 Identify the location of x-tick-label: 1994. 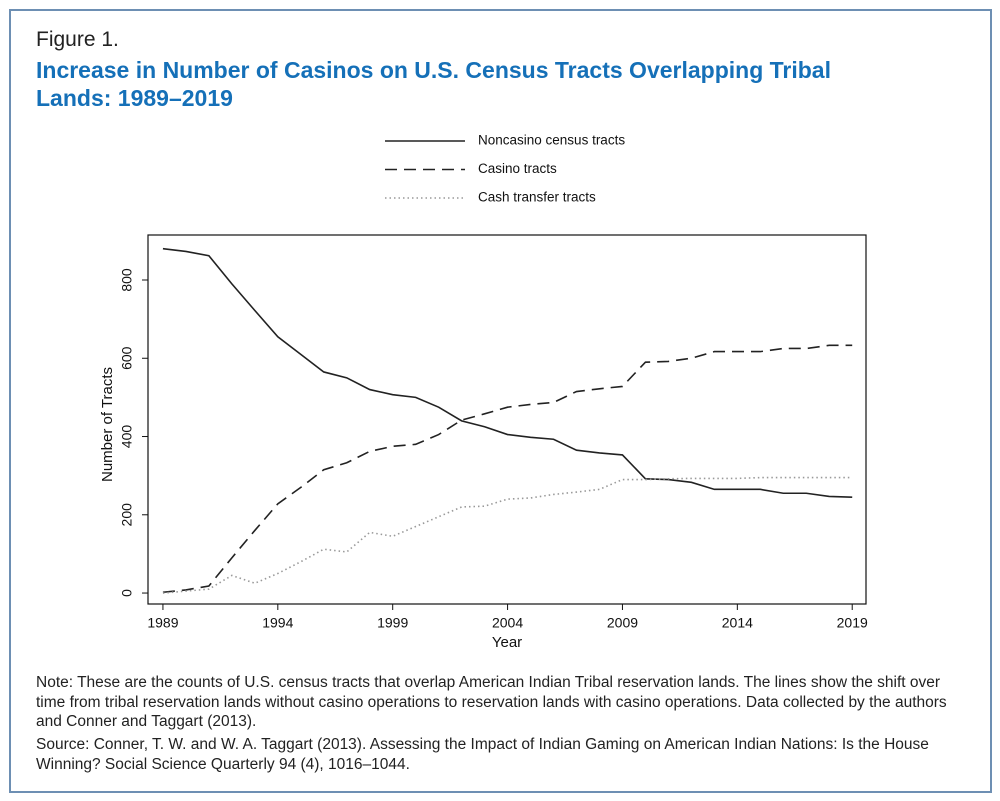
(277, 623).